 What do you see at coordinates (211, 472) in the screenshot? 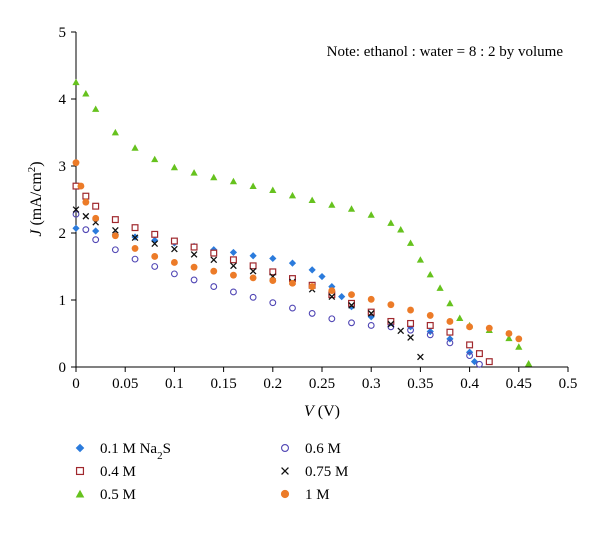
I see `legend: 0.1 M Na2S 0.4 M 0.5 M 0.6 M 0.75 M 1 M` at bounding box center [211, 472].